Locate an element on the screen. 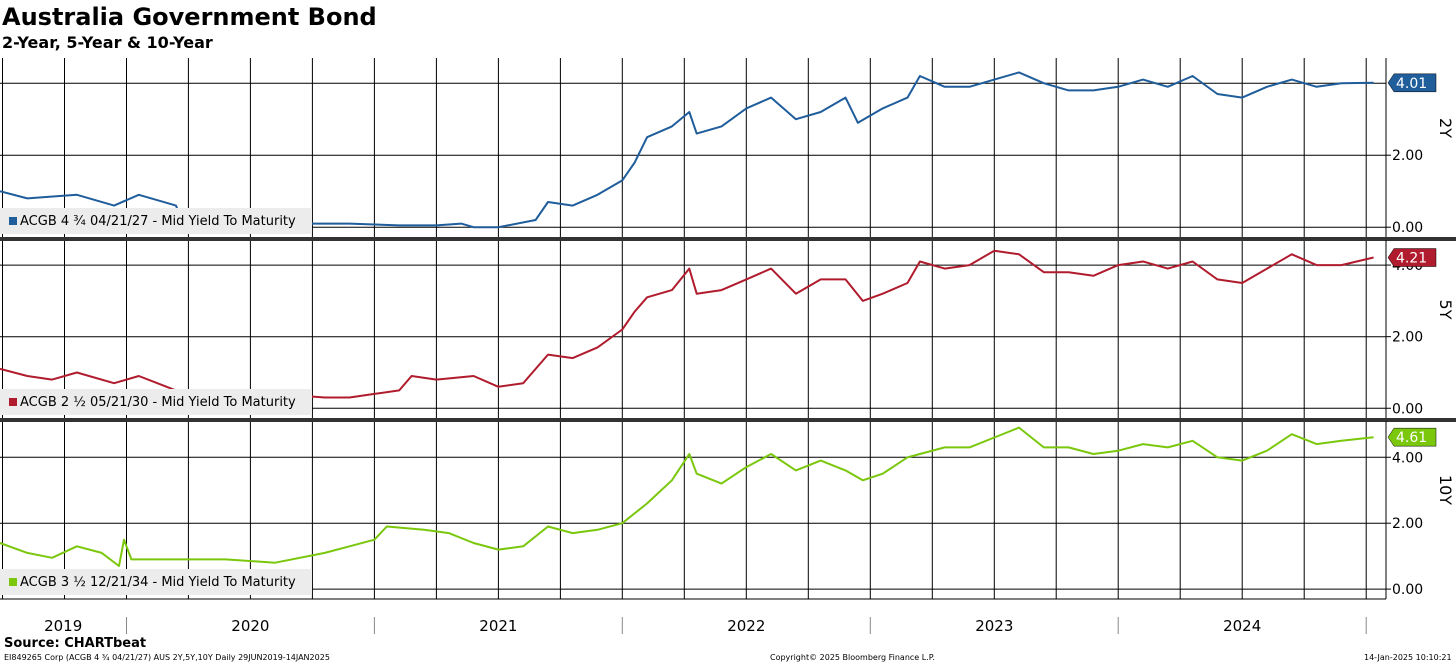 The height and width of the screenshot is (665, 1456). last-value-label: 4.61 is located at coordinates (1411, 438).